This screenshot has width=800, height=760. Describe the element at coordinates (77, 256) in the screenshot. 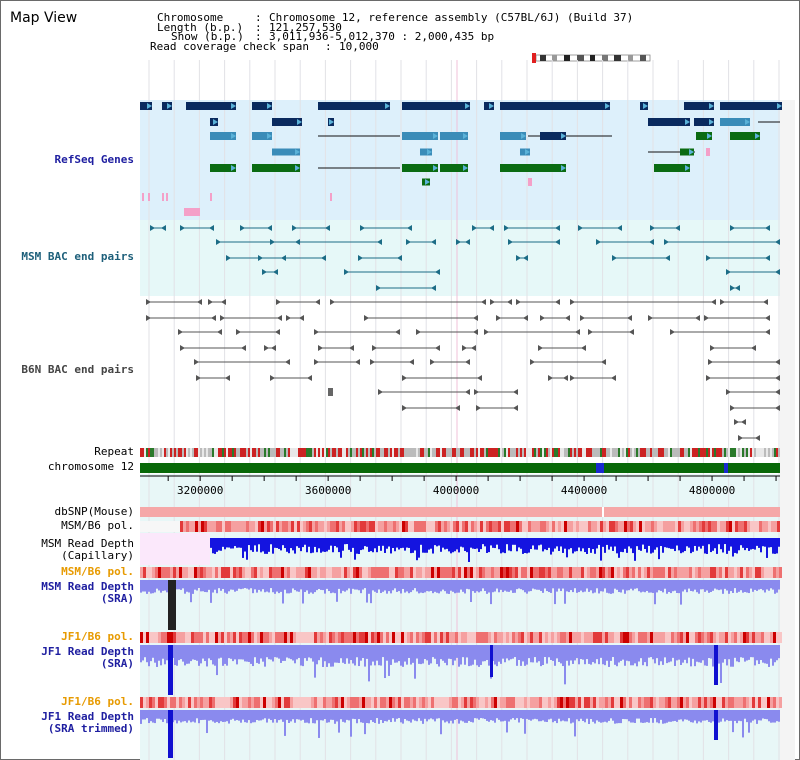

I see `track-label-msm-bac: MSM BAC end pairs` at that location.